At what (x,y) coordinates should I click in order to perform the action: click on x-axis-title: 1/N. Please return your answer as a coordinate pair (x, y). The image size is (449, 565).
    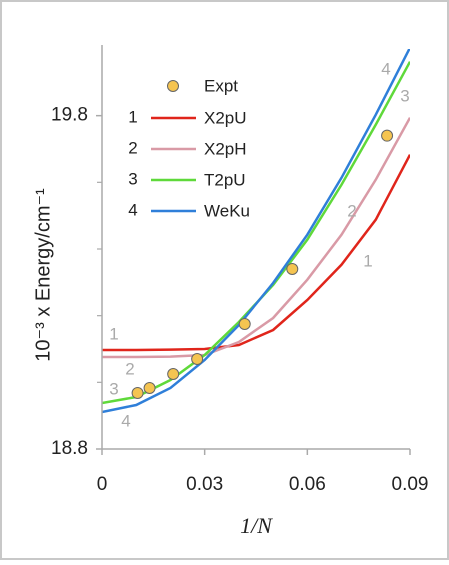
    Looking at the image, I should click on (256, 525).